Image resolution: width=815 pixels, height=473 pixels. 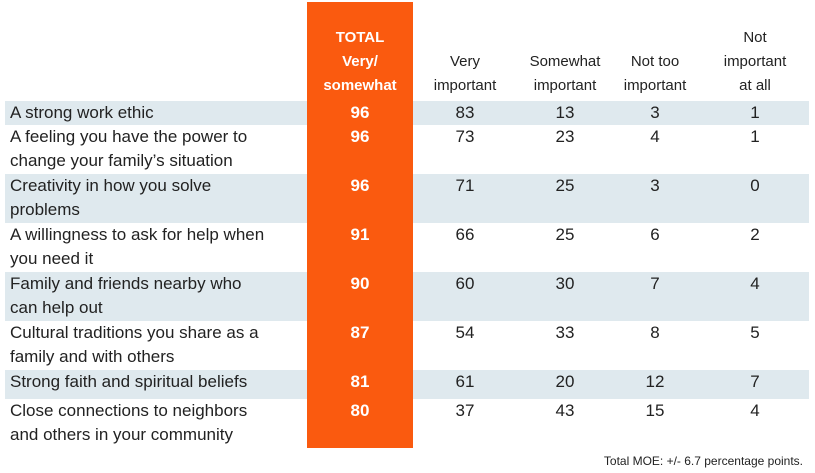 I want to click on cell-very-row-1: 73, so click(x=465, y=136).